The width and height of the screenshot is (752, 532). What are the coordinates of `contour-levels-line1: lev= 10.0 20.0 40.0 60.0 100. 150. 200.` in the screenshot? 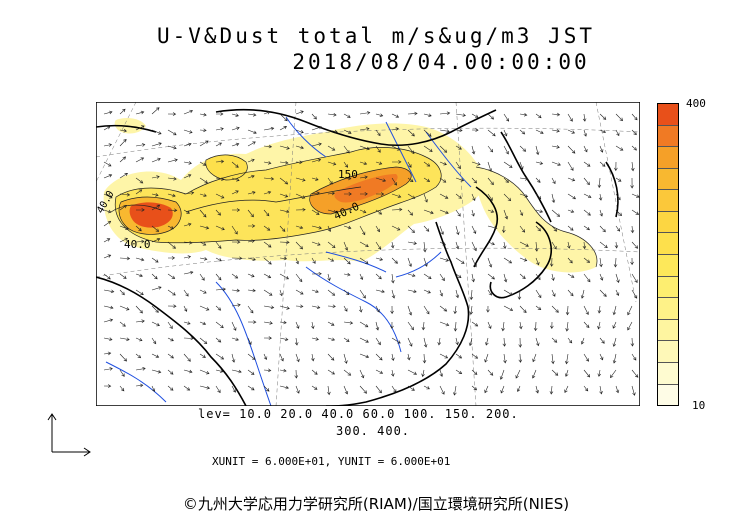 It's located at (358, 414).